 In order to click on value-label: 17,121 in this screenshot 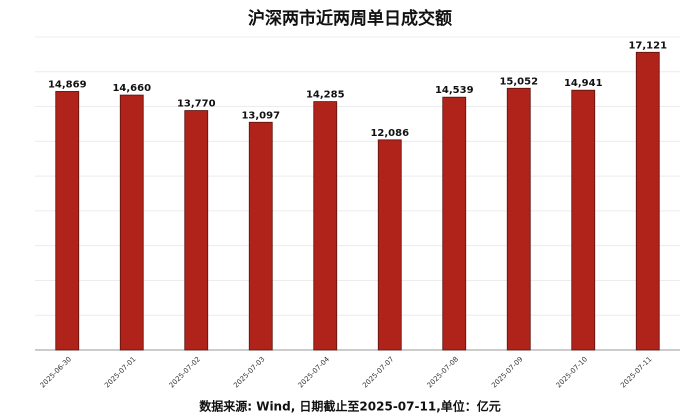, I will do `click(647, 45)`.